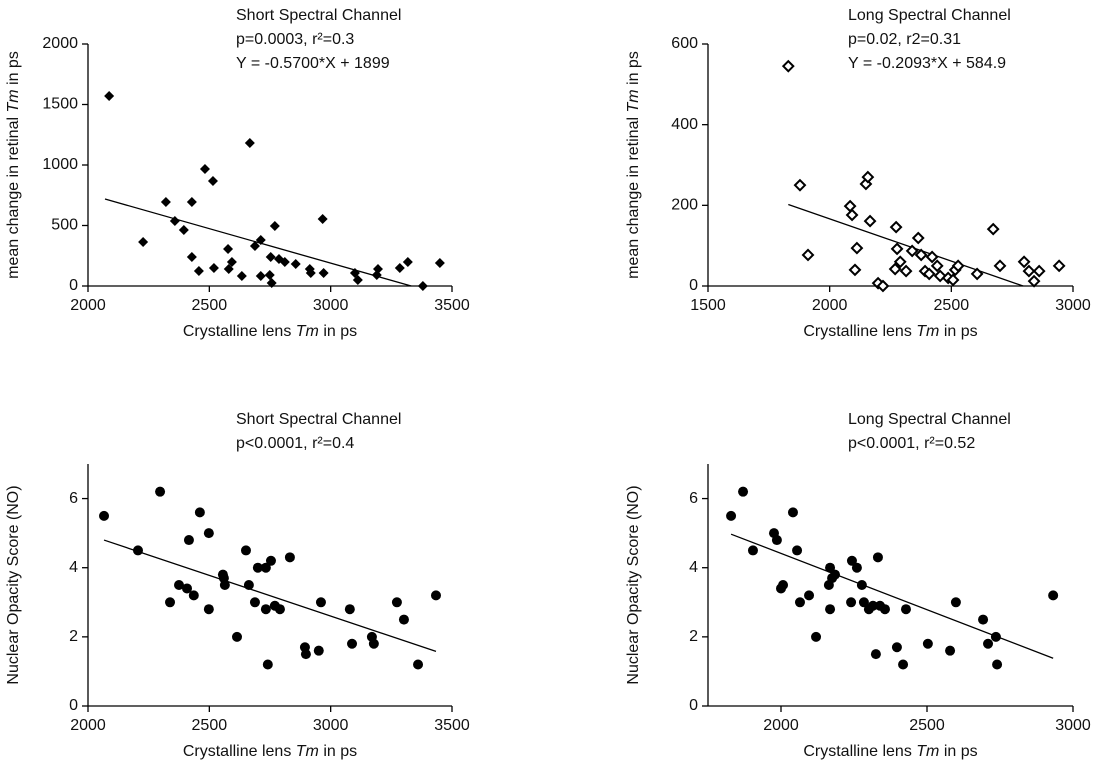 This screenshot has height=774, width=1098. Describe the element at coordinates (684, 124) in the screenshot. I see `y-tick-label: 400` at that location.